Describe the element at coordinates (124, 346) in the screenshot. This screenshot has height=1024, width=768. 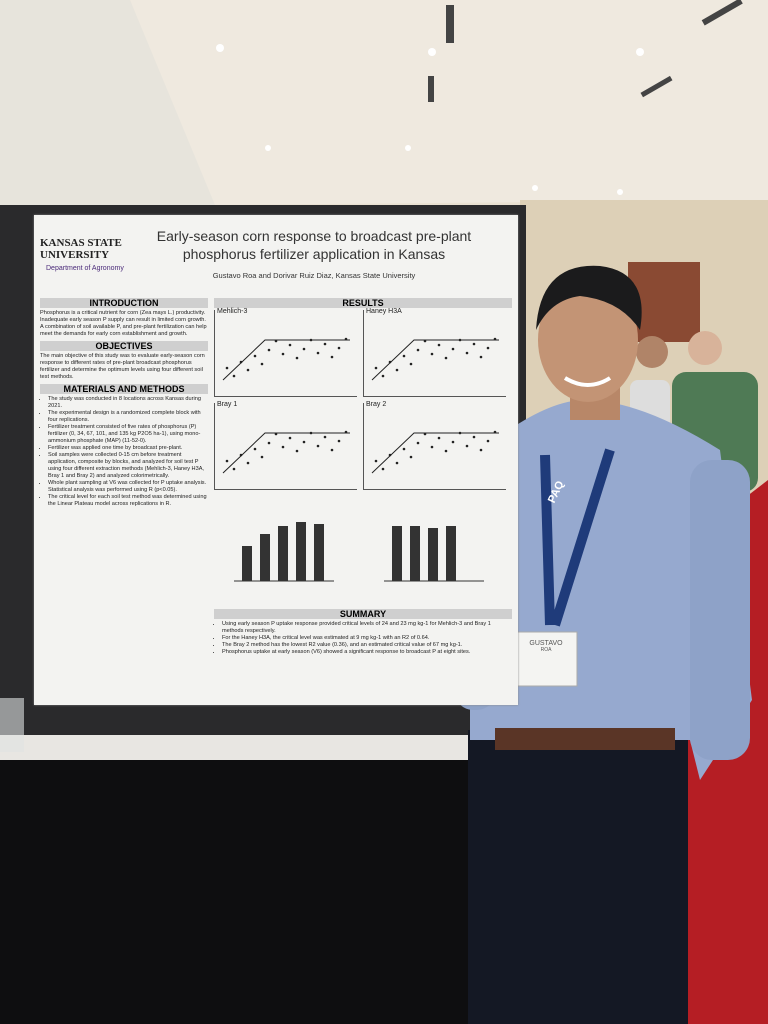
I see `section-heading: OBJECTIVES` at that location.